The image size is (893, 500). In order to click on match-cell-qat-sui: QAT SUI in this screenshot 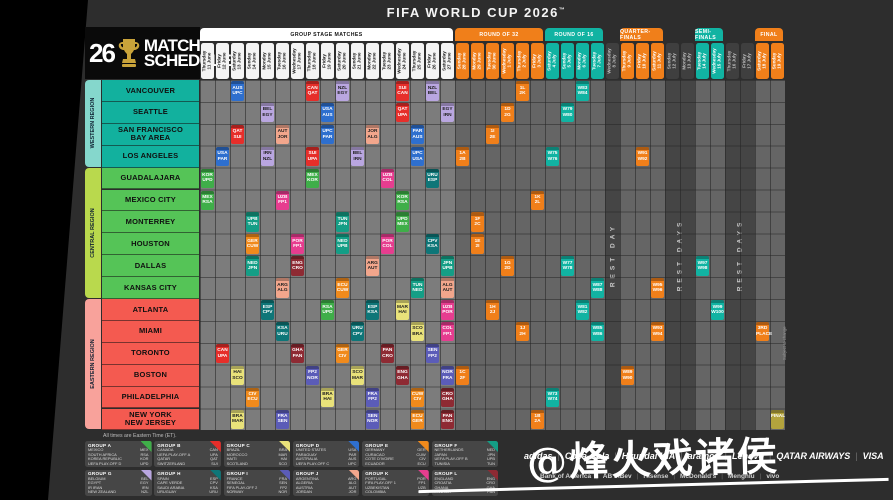, I will do `click(237, 134)`.